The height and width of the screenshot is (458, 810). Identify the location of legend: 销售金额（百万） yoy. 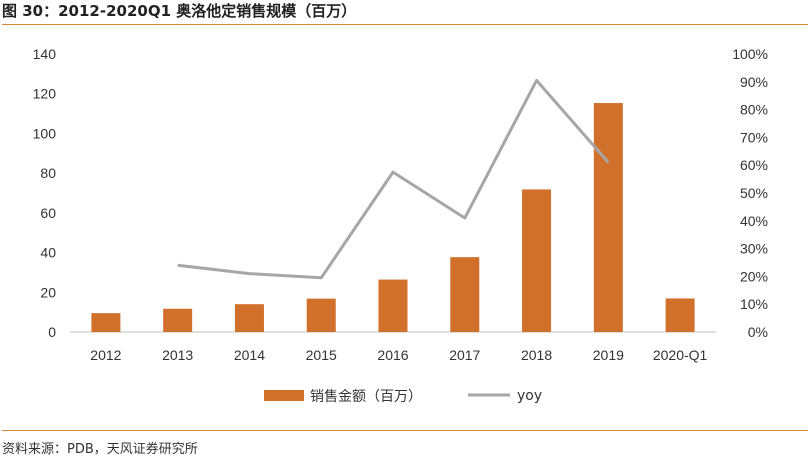
(403, 396).